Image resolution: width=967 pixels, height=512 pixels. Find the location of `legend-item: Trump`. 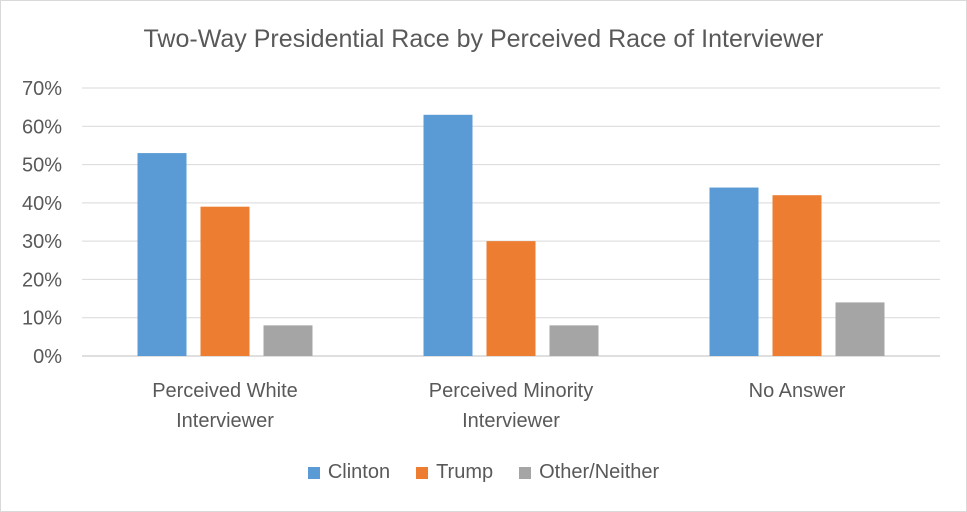

legend-item: Trump is located at coordinates (454, 472).